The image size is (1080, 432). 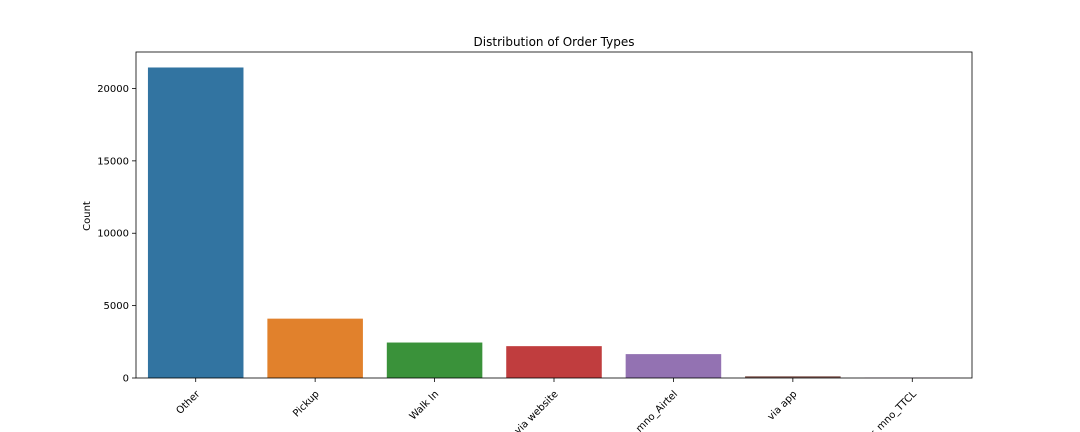 What do you see at coordinates (87, 216) in the screenshot?
I see `y-axis-label: Count` at bounding box center [87, 216].